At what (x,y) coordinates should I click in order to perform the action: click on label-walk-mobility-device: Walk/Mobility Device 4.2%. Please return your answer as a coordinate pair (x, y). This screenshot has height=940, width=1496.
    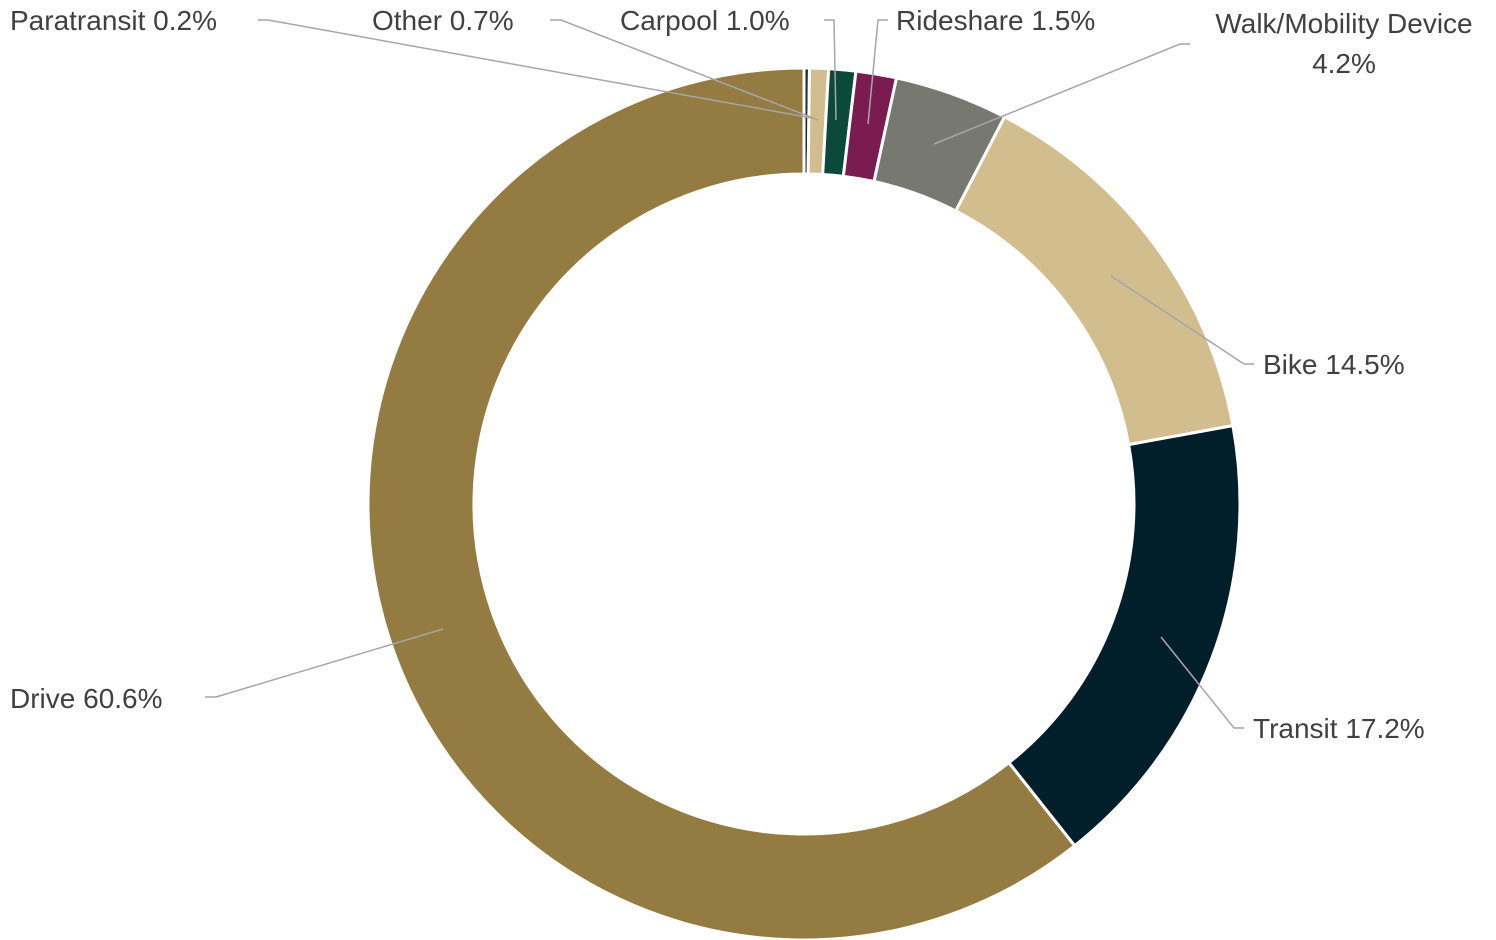
    Looking at the image, I should click on (1343, 43).